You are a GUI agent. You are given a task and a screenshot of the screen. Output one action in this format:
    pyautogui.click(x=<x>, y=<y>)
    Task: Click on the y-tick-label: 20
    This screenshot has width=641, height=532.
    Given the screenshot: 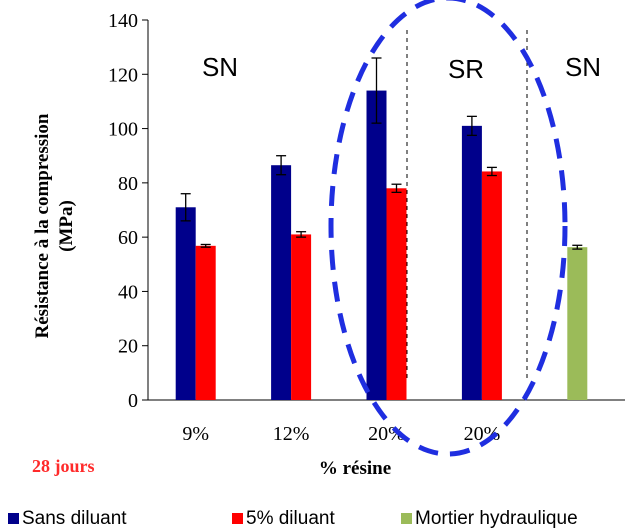 What is the action you would take?
    pyautogui.click(x=128, y=347)
    